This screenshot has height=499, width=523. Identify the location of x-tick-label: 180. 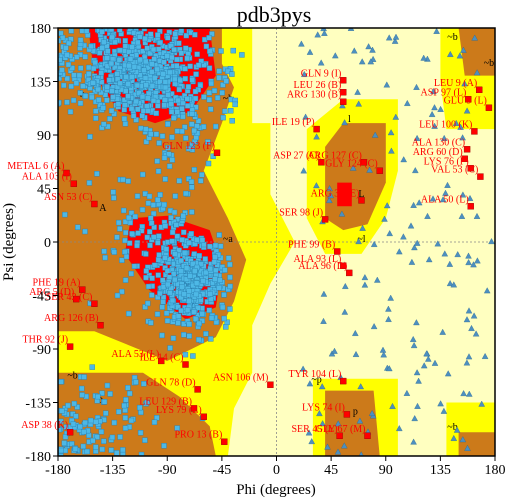
(495, 470).